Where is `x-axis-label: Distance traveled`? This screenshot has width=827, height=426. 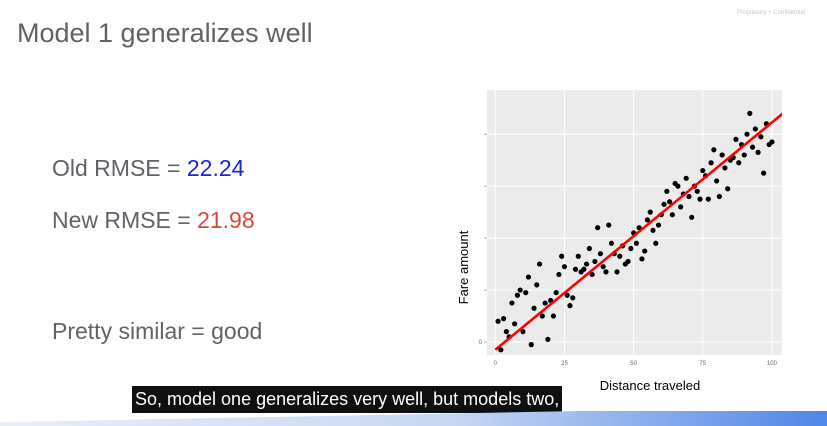 x-axis-label: Distance traveled is located at coordinates (650, 385).